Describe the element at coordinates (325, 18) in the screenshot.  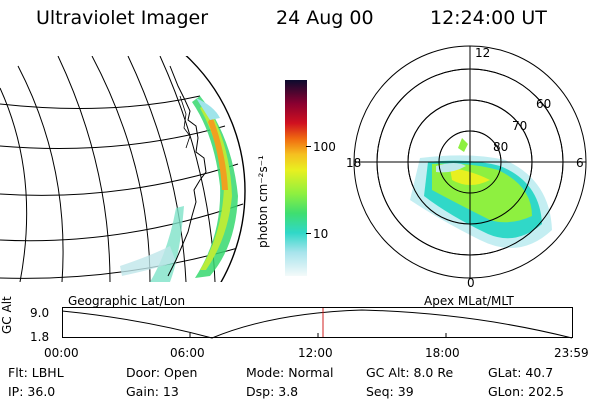
I see `date-label: 24 Aug 00` at that location.